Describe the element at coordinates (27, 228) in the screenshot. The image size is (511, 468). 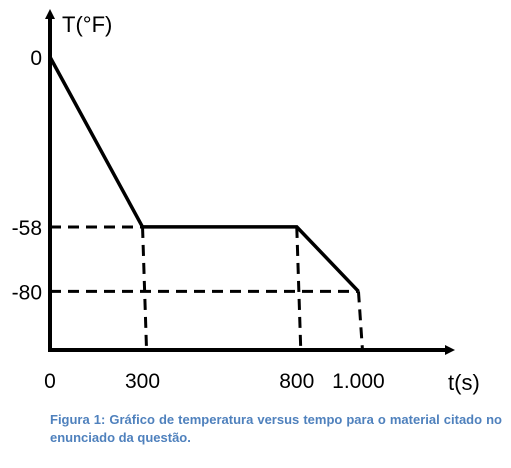
I see `y-tick-label: -58` at that location.